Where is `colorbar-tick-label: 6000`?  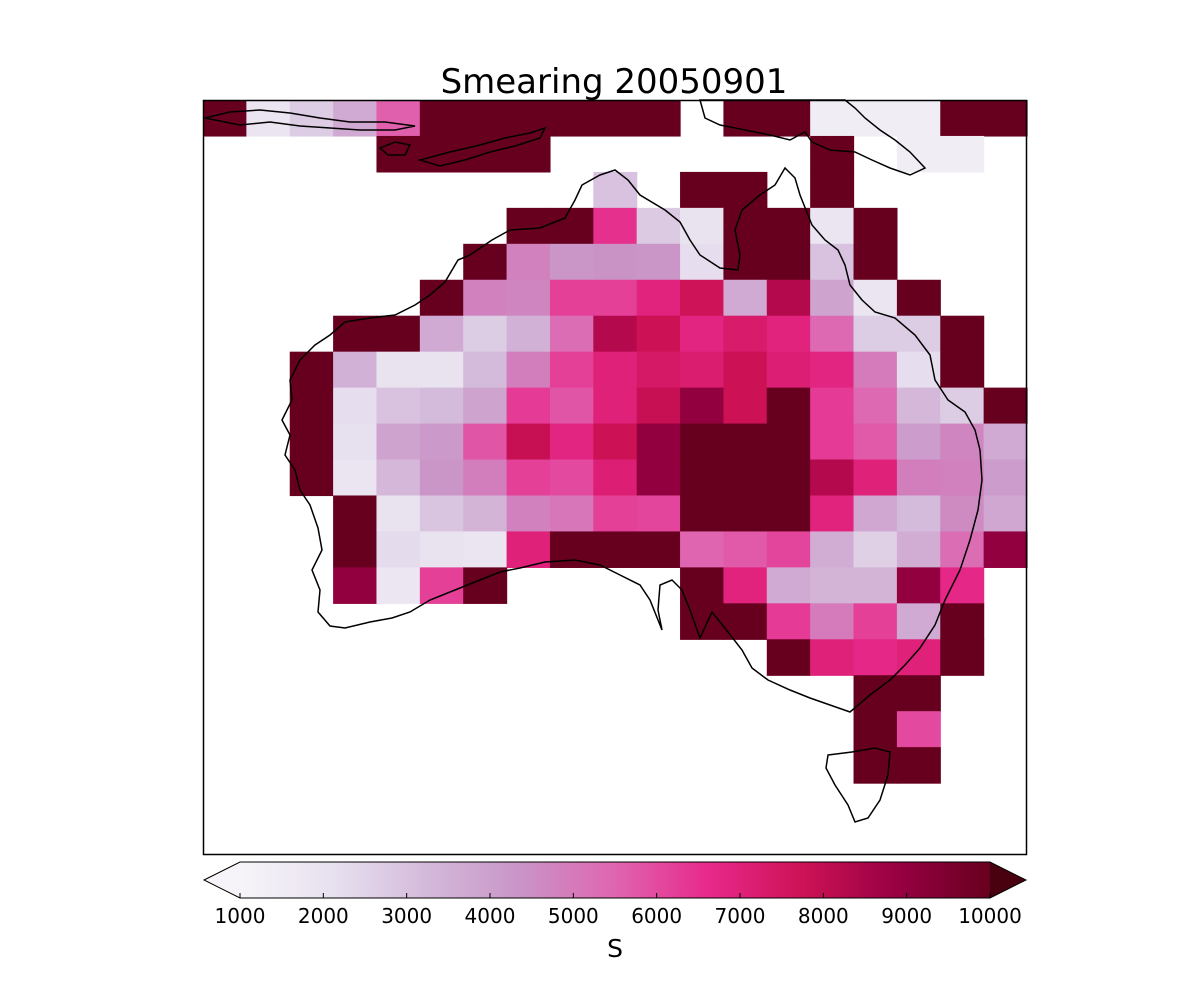
colorbar-tick-label: 6000 is located at coordinates (656, 916).